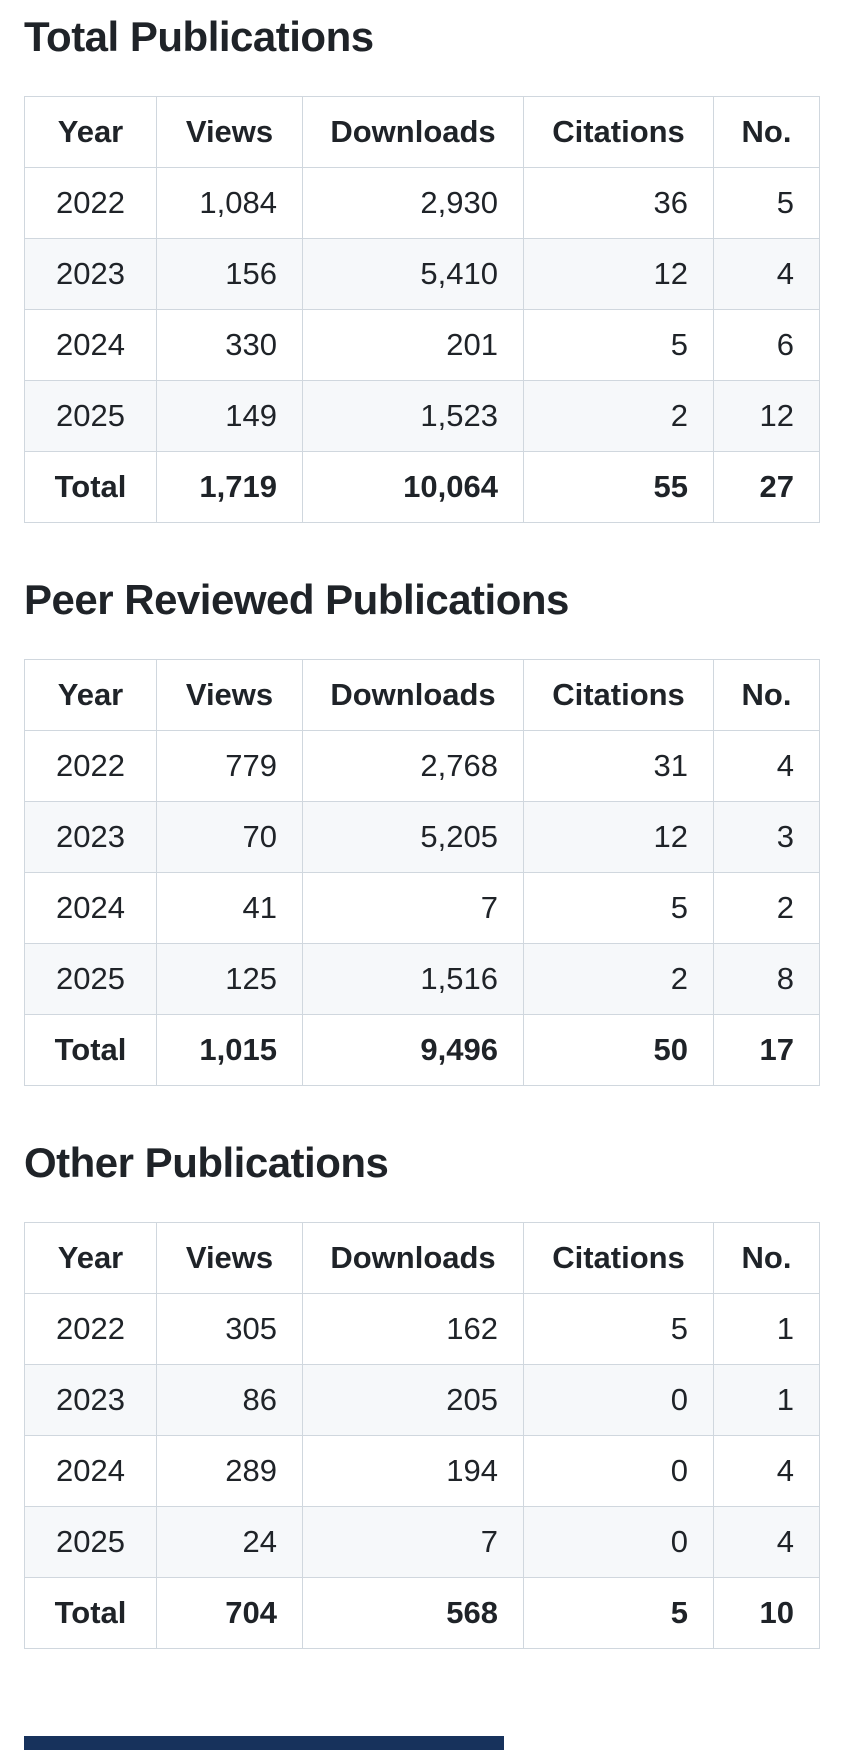 The height and width of the screenshot is (1750, 846). Describe the element at coordinates (766, 1613) in the screenshot. I see `value-cell: 10` at that location.